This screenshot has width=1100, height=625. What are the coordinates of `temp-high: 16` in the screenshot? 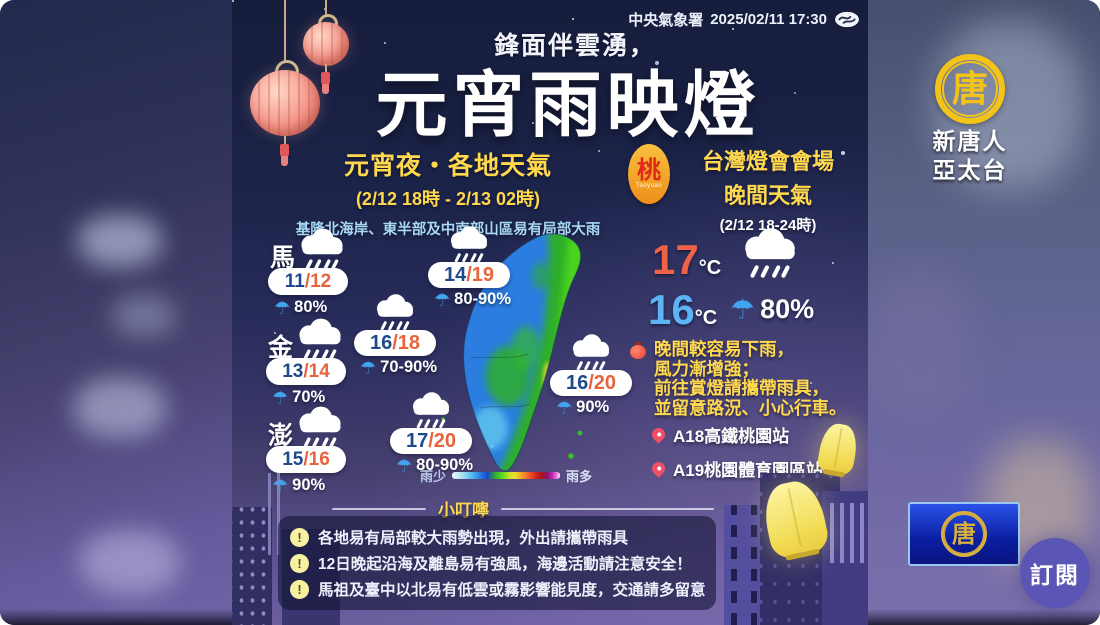 It's located at (319, 459).